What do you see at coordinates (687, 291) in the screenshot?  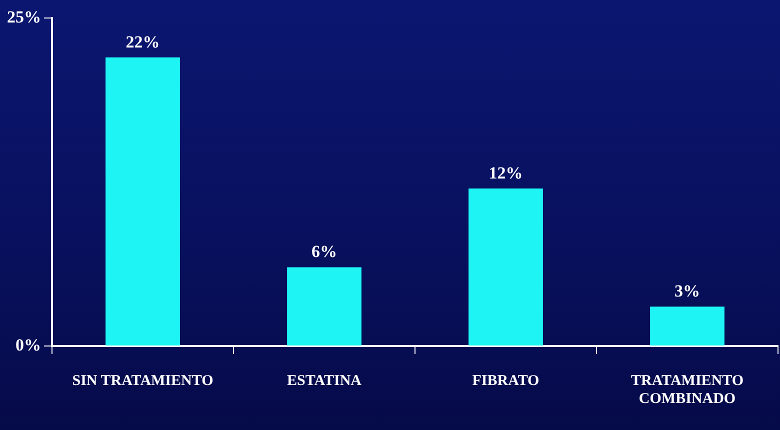 I see `data-label: 3%` at bounding box center [687, 291].